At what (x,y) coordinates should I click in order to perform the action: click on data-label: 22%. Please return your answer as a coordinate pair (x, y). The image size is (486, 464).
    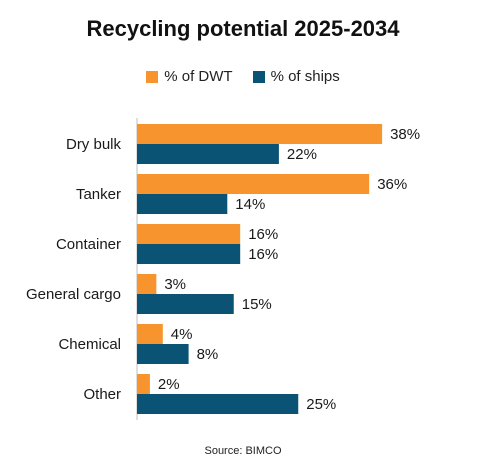
    Looking at the image, I should click on (302, 154).